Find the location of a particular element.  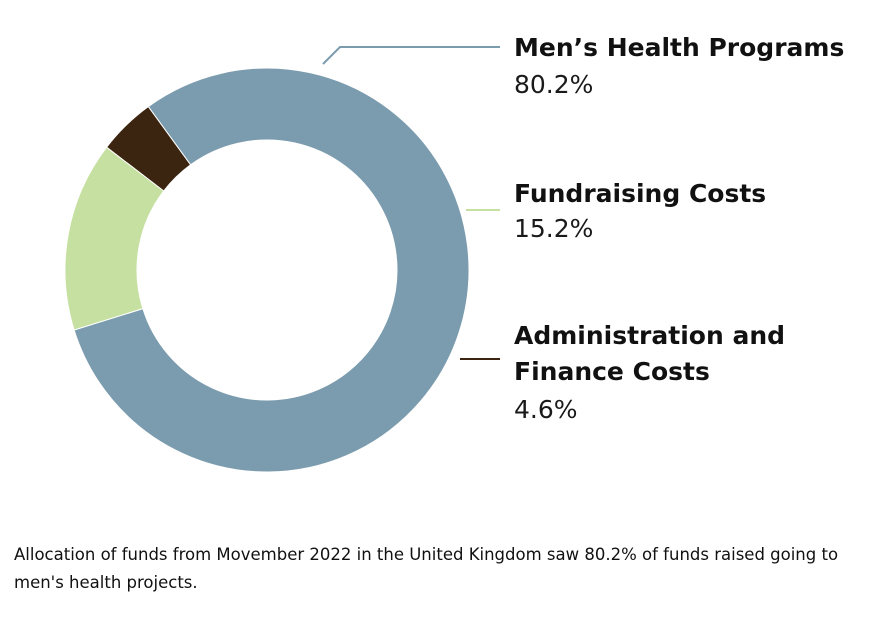

label-fundraising-costs: Fundraising Costs 15.2% is located at coordinates (640, 211).